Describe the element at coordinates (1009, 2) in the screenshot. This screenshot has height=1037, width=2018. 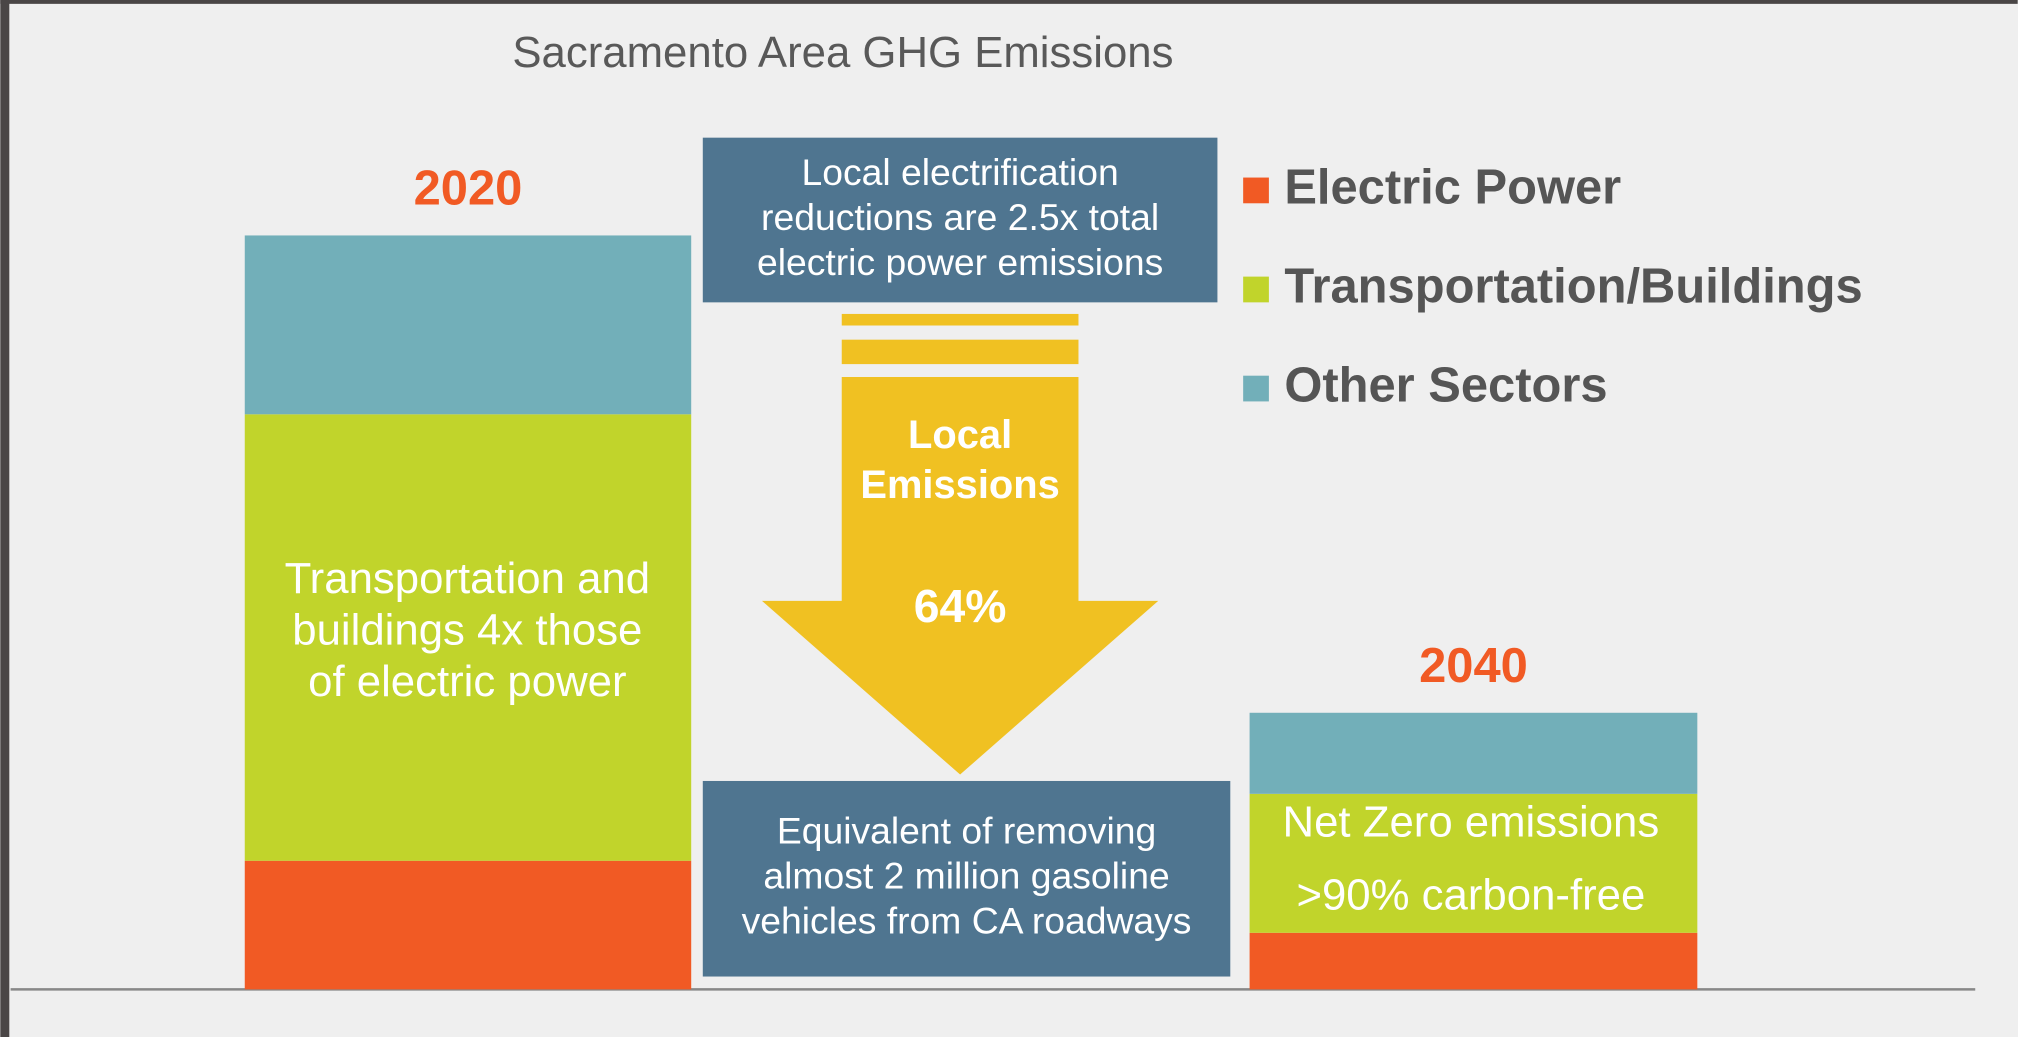
I see `top-border` at that location.